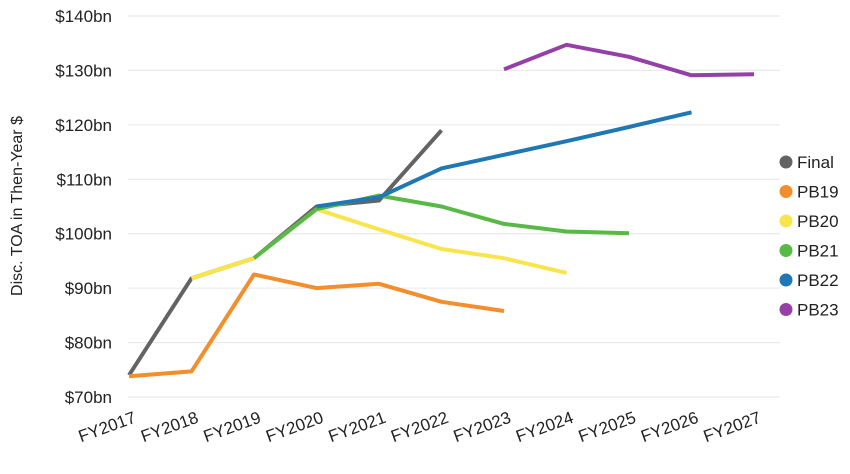  I want to click on legend-label: Final, so click(815, 162).